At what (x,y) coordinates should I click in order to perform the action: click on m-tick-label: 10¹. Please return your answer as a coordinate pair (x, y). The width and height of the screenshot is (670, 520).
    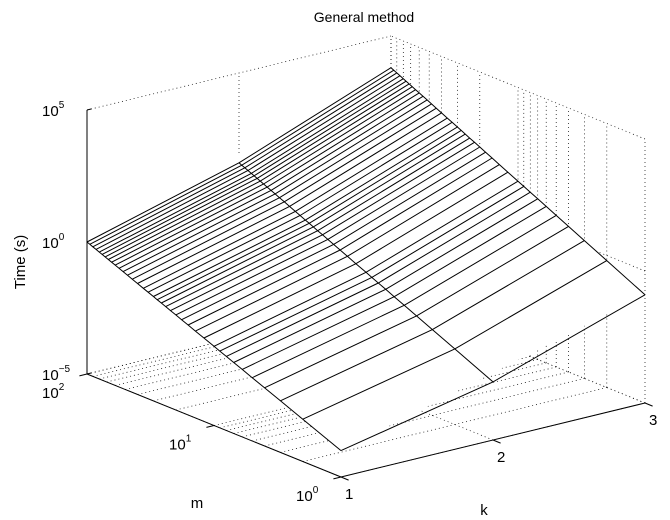
    Looking at the image, I should click on (180, 444).